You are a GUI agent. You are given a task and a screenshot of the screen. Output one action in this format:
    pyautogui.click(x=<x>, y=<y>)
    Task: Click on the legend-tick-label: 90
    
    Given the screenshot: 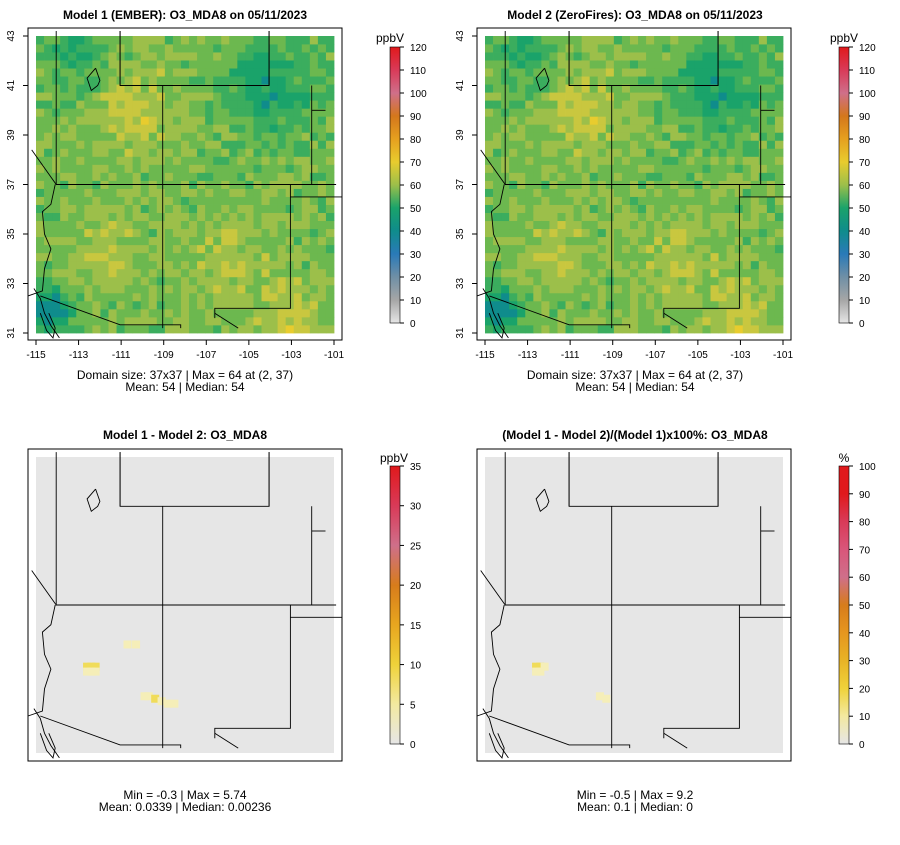 What is the action you would take?
    pyautogui.click(x=865, y=495)
    